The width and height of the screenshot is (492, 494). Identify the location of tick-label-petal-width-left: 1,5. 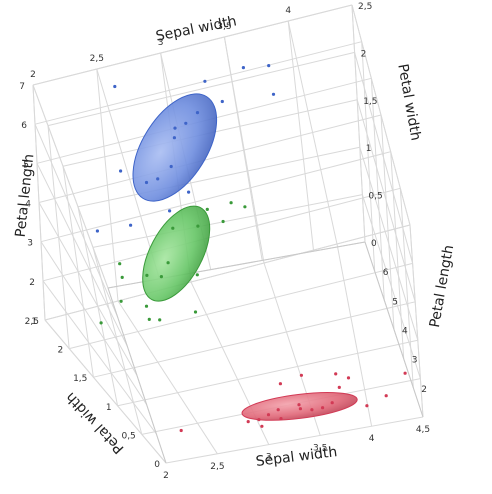
(80, 379).